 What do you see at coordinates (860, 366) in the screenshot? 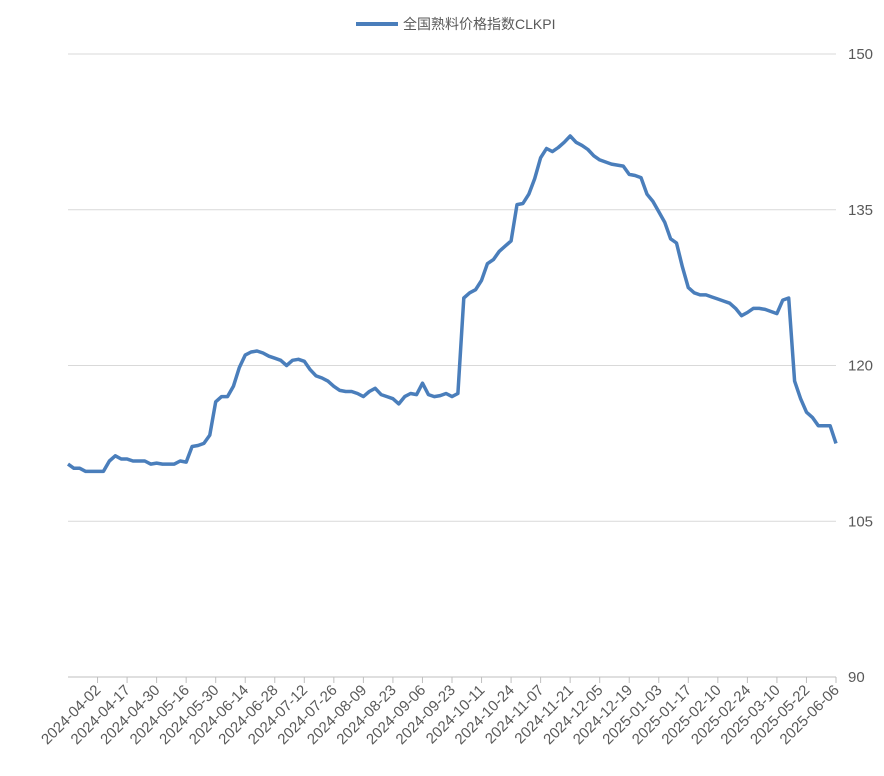
I see `y-tick-label: 120` at bounding box center [860, 366].